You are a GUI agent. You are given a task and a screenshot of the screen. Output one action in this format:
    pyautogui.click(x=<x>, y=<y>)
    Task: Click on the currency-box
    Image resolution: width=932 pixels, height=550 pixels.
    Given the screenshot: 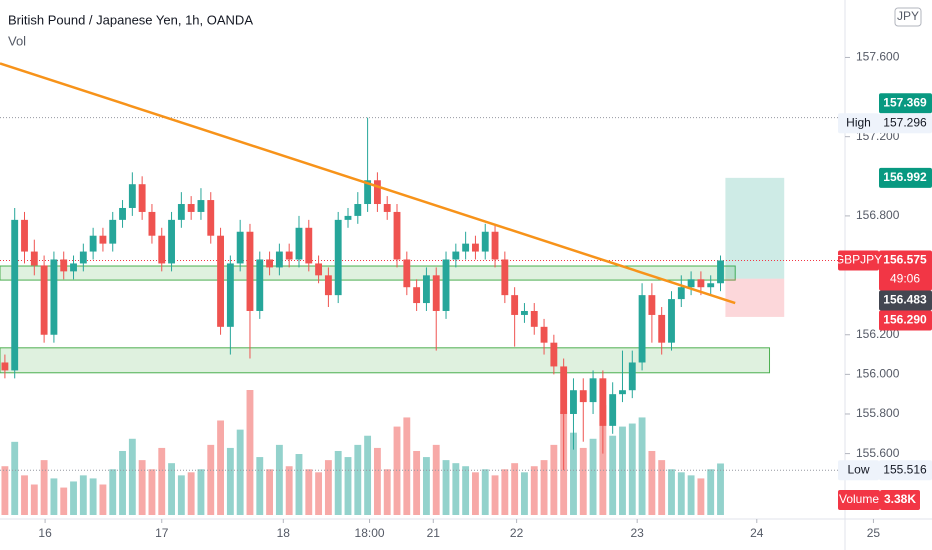 What is the action you would take?
    pyautogui.click(x=908, y=17)
    